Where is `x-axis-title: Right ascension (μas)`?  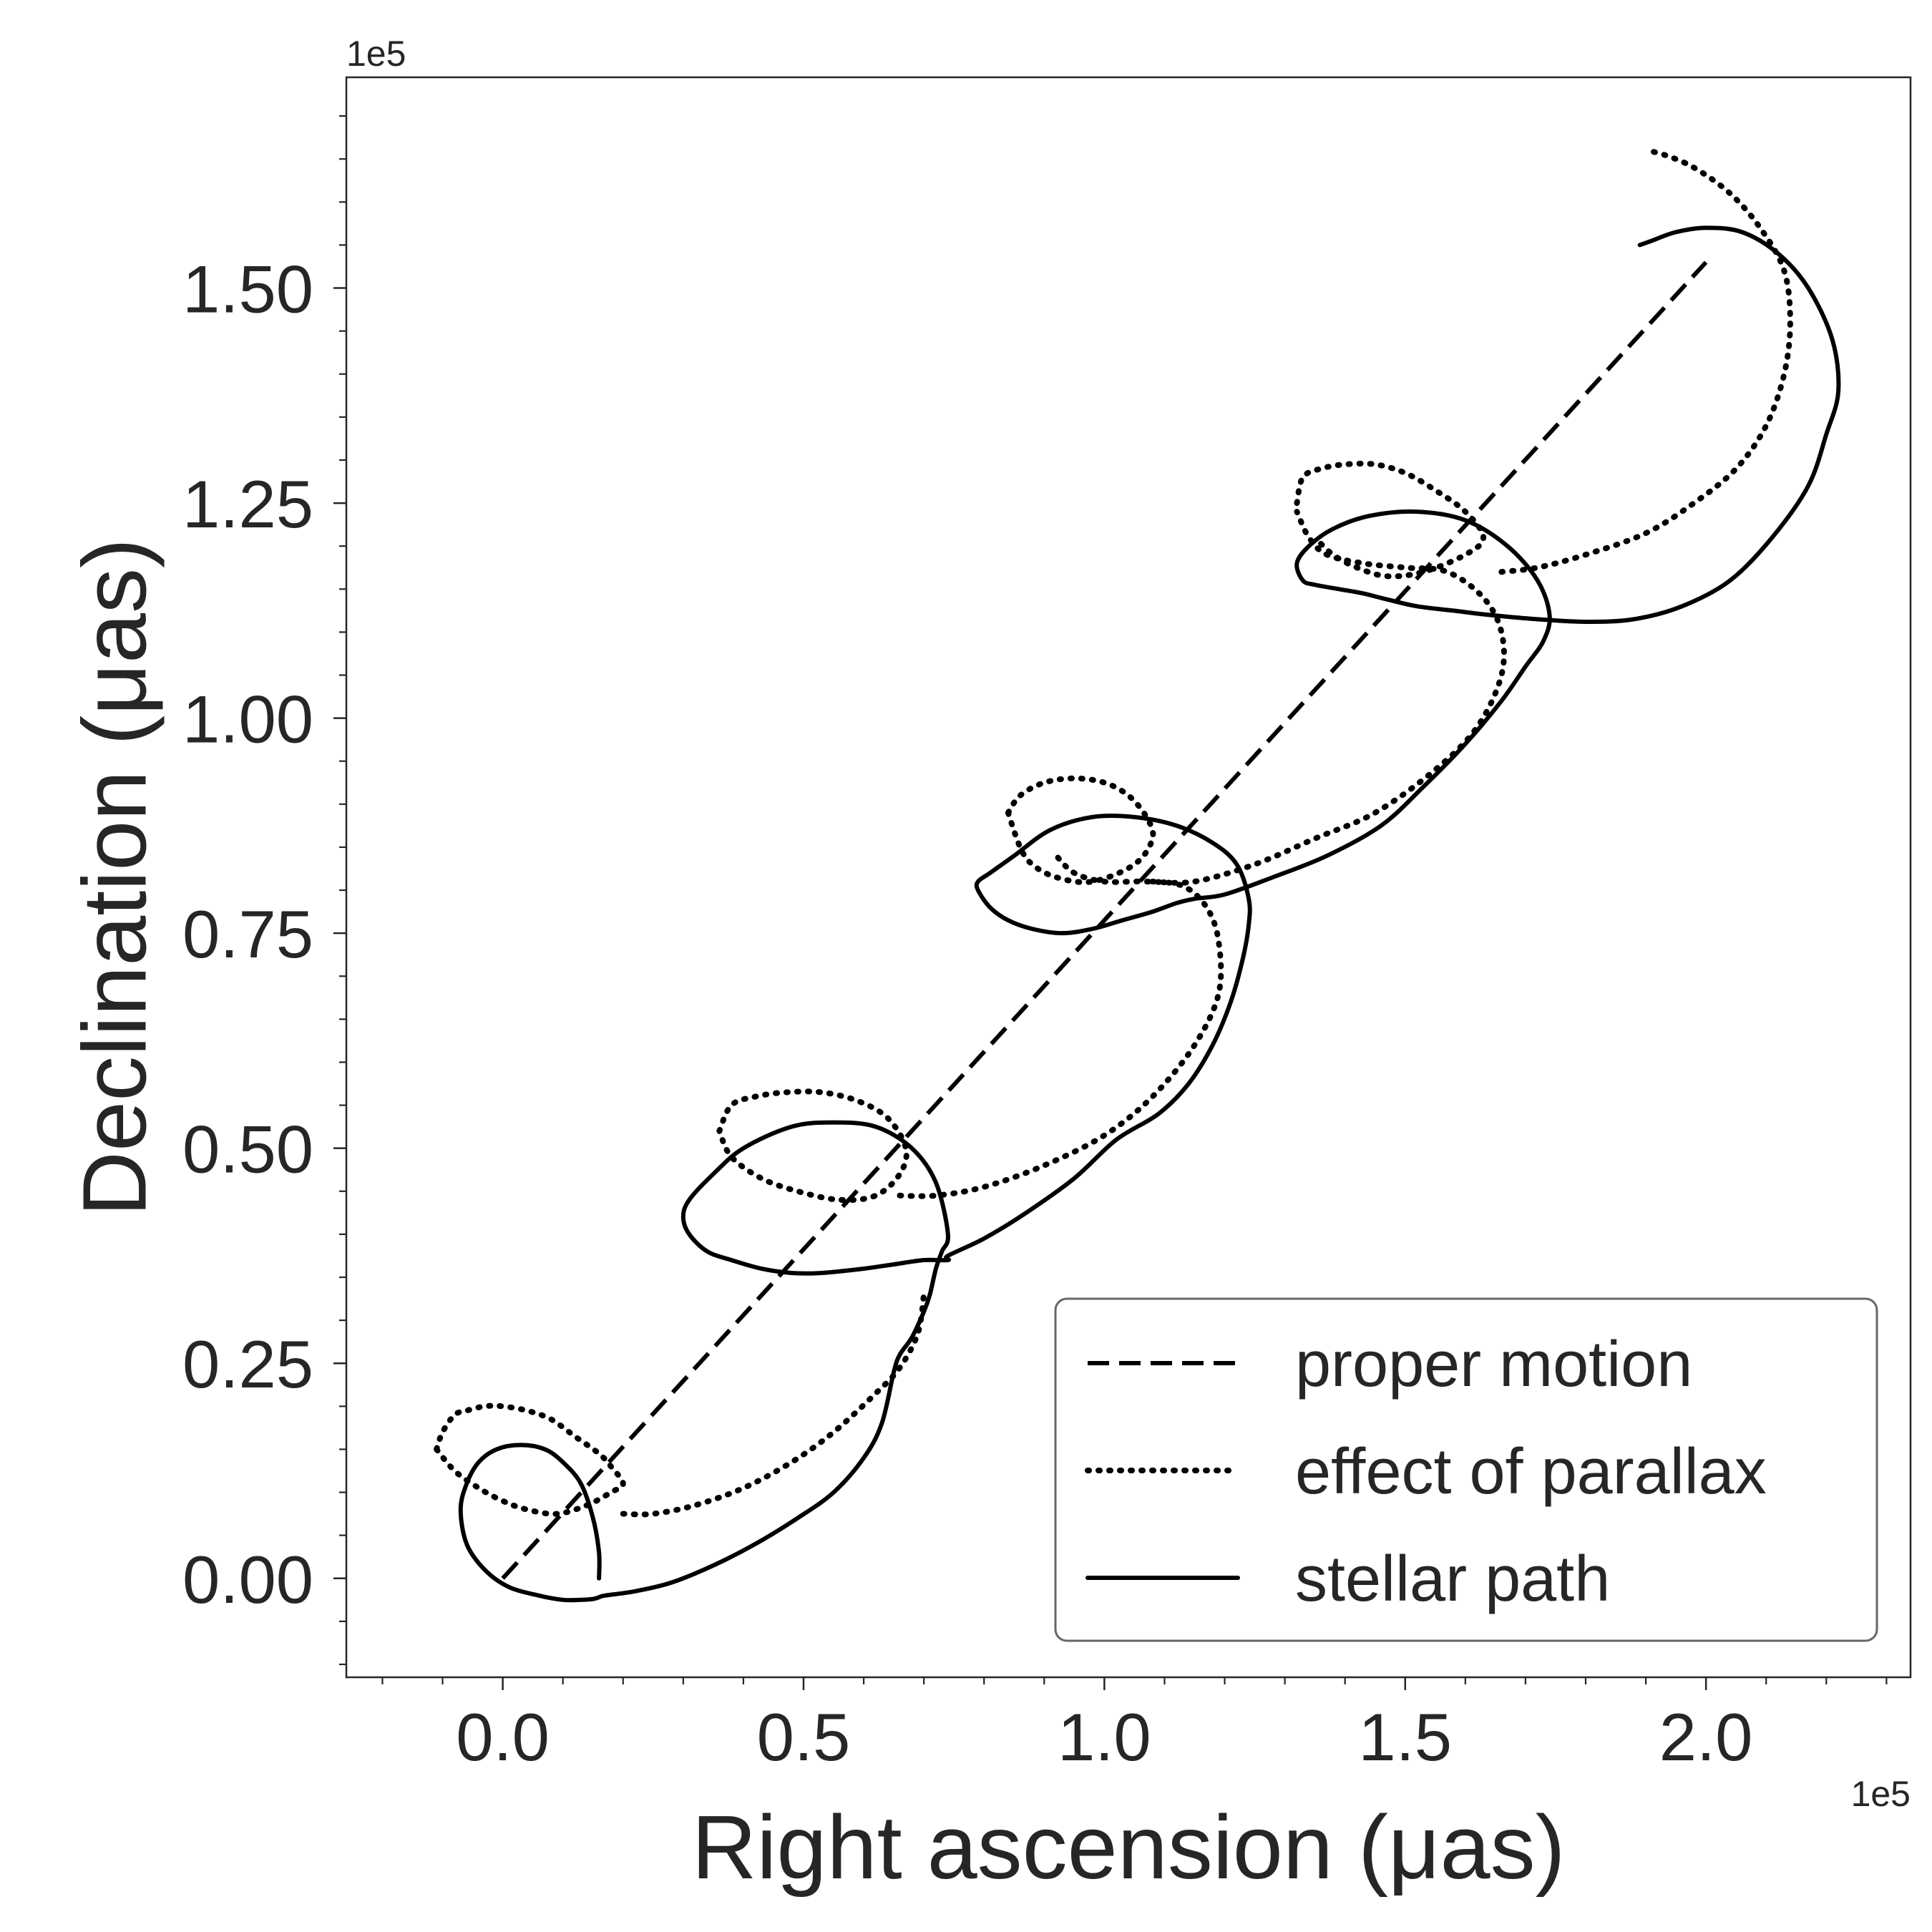
x-axis-title: Right ascension (μas) is located at coordinates (1128, 1847).